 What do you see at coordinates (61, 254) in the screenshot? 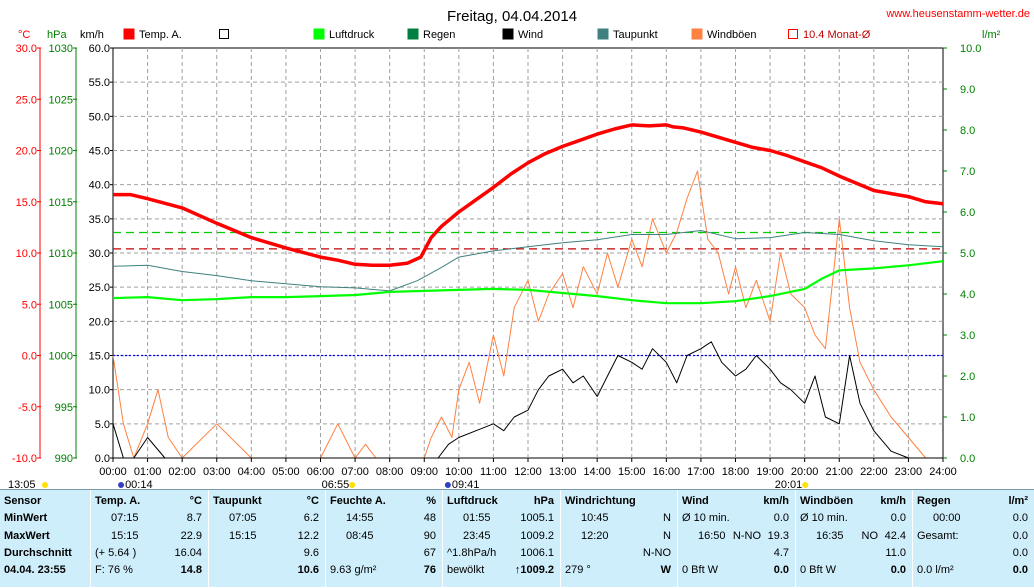
I see `pressure-tick-label: 1010` at bounding box center [61, 254].